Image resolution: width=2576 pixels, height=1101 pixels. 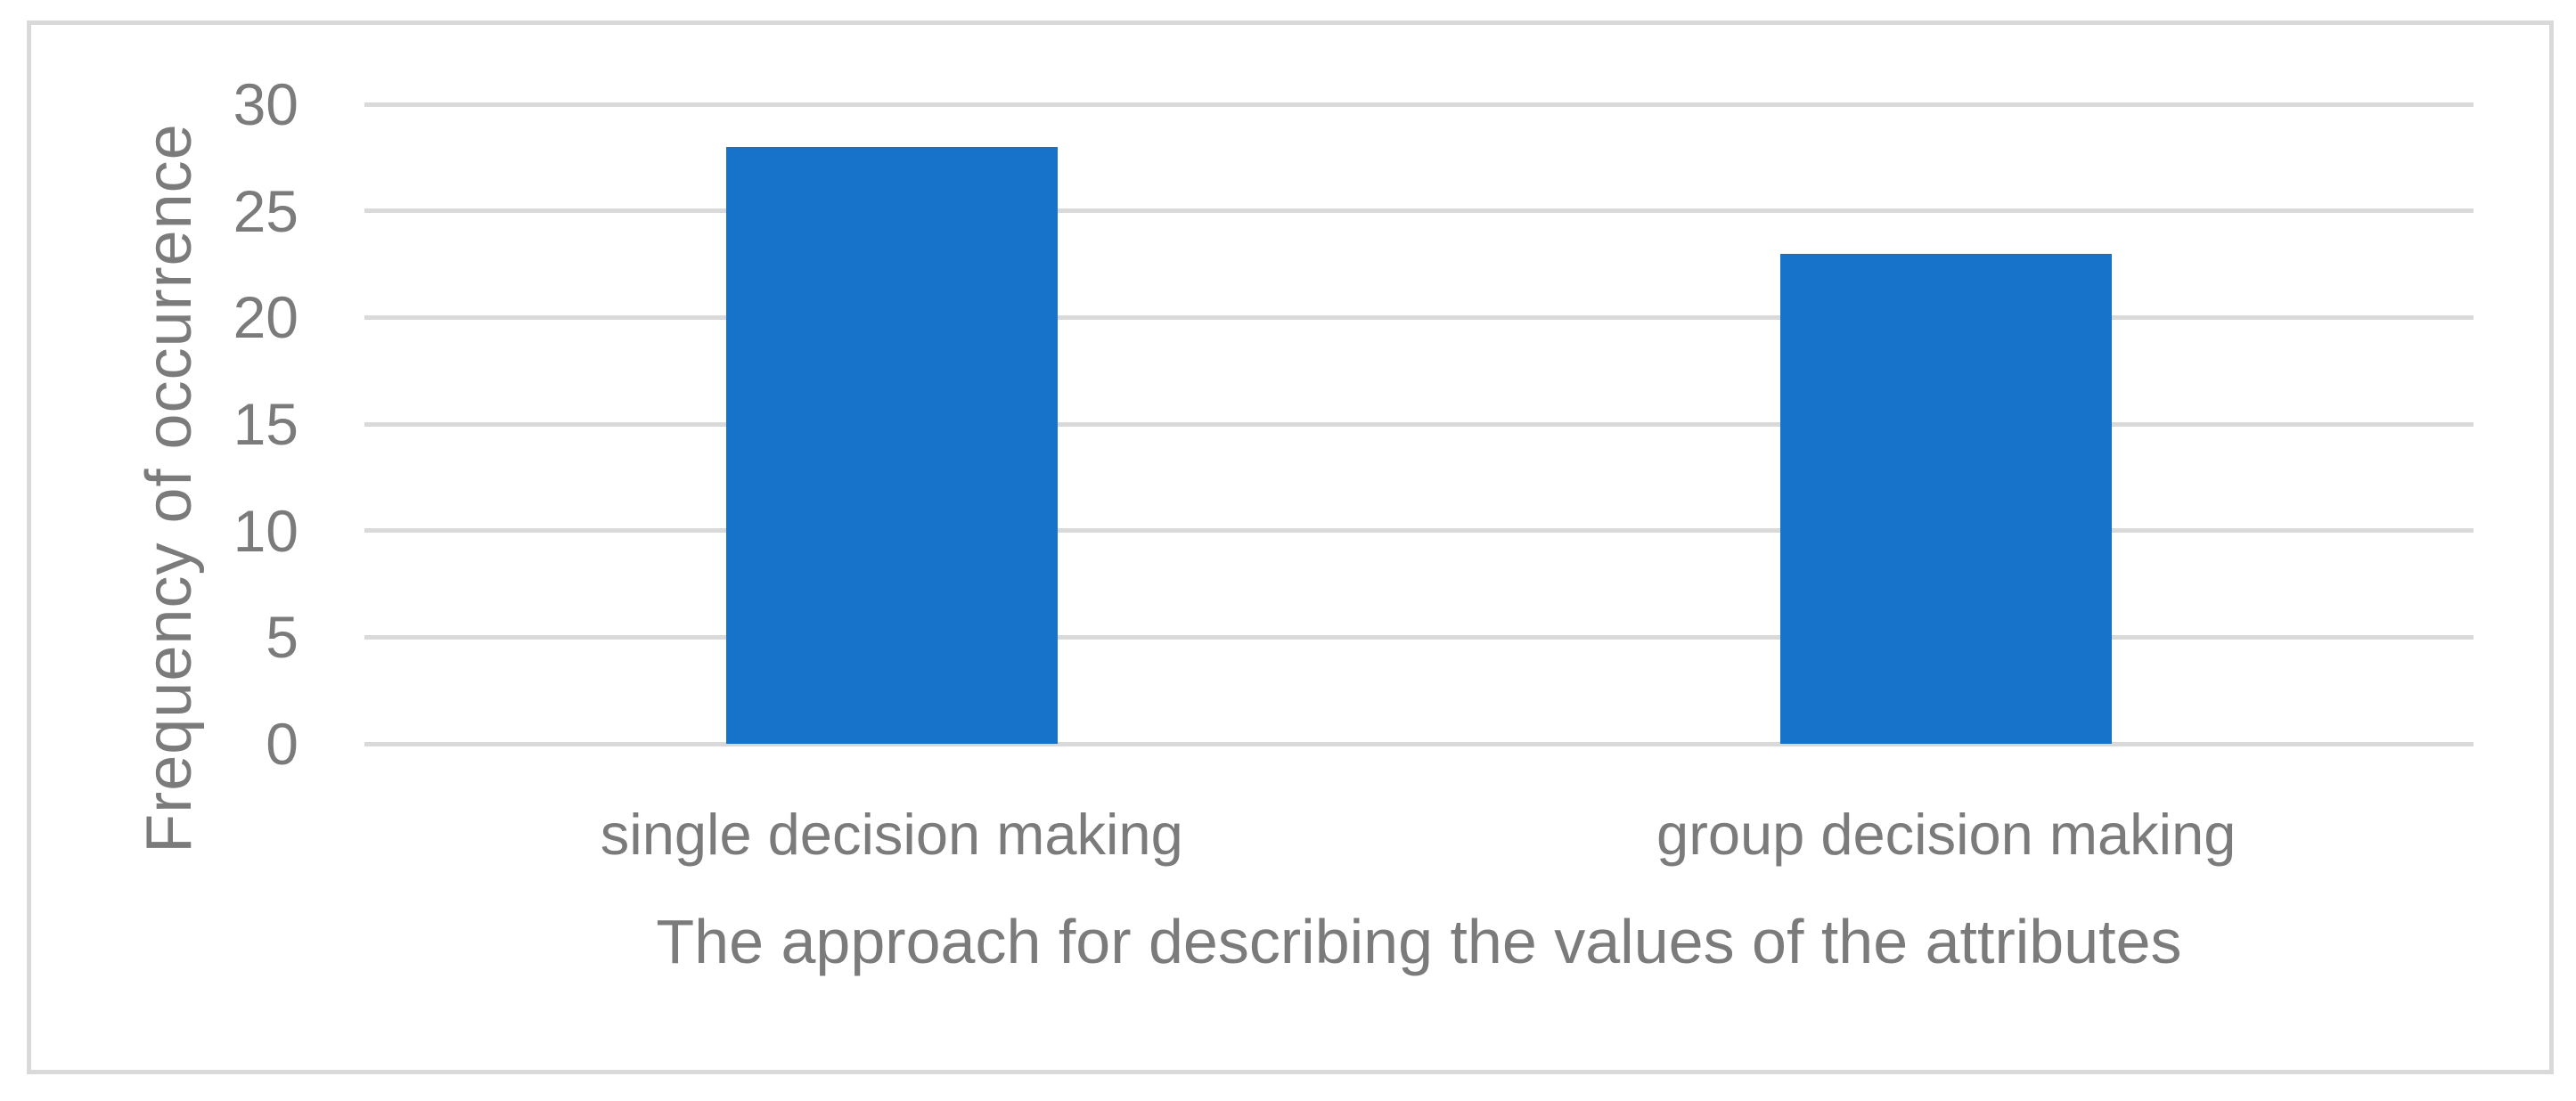 What do you see at coordinates (265, 424) in the screenshot?
I see `y-tick-label: 15` at bounding box center [265, 424].